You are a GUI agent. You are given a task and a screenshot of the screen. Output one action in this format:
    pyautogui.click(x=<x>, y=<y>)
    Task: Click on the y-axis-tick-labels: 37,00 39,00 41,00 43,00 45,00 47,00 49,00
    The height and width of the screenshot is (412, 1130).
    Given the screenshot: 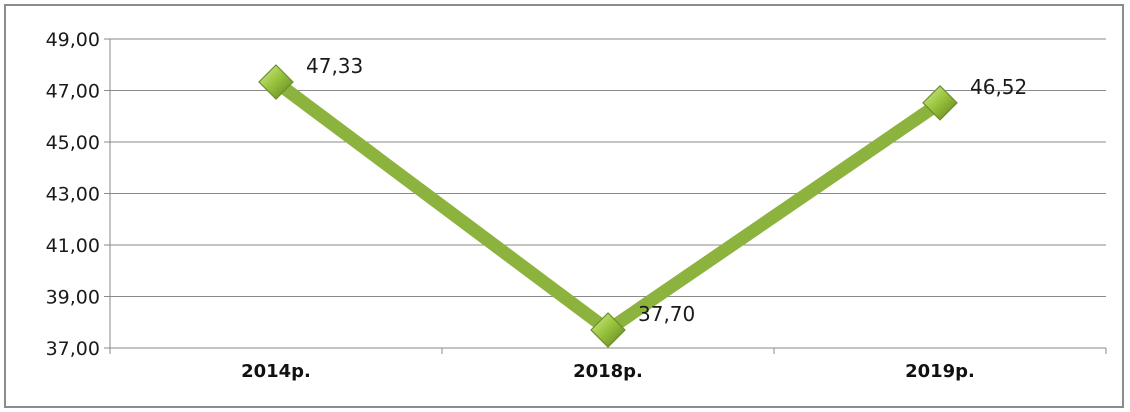 What is the action you would take?
    pyautogui.click(x=73, y=194)
    